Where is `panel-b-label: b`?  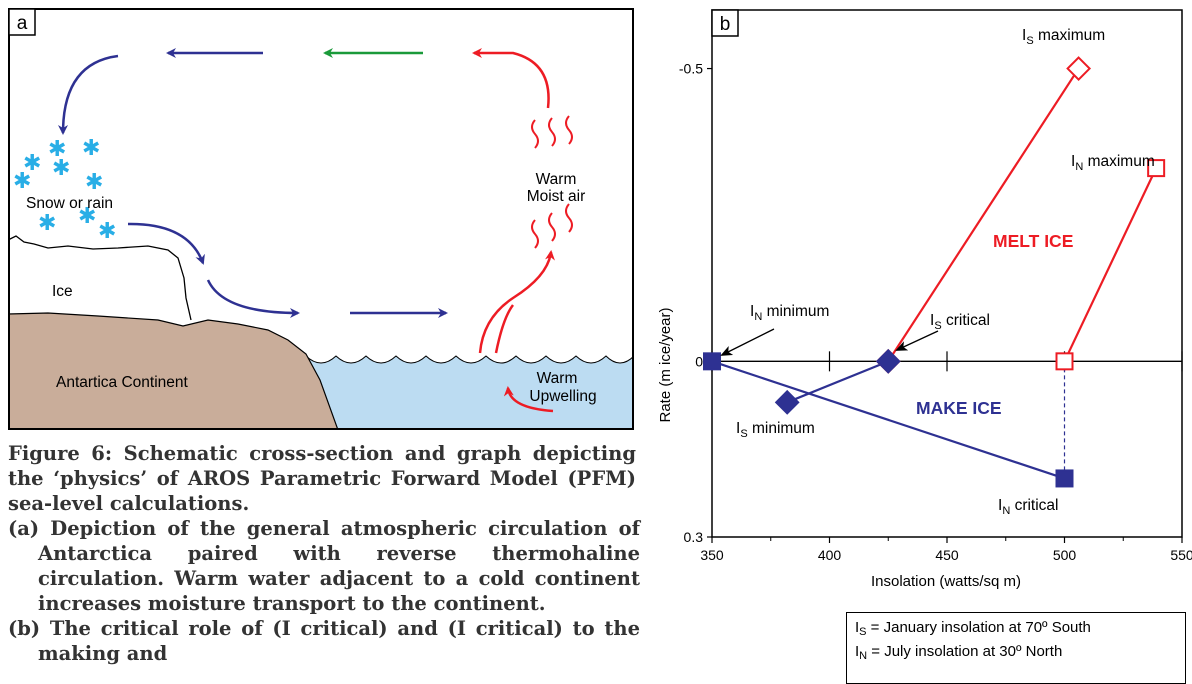 panel-b-label: b is located at coordinates (725, 24).